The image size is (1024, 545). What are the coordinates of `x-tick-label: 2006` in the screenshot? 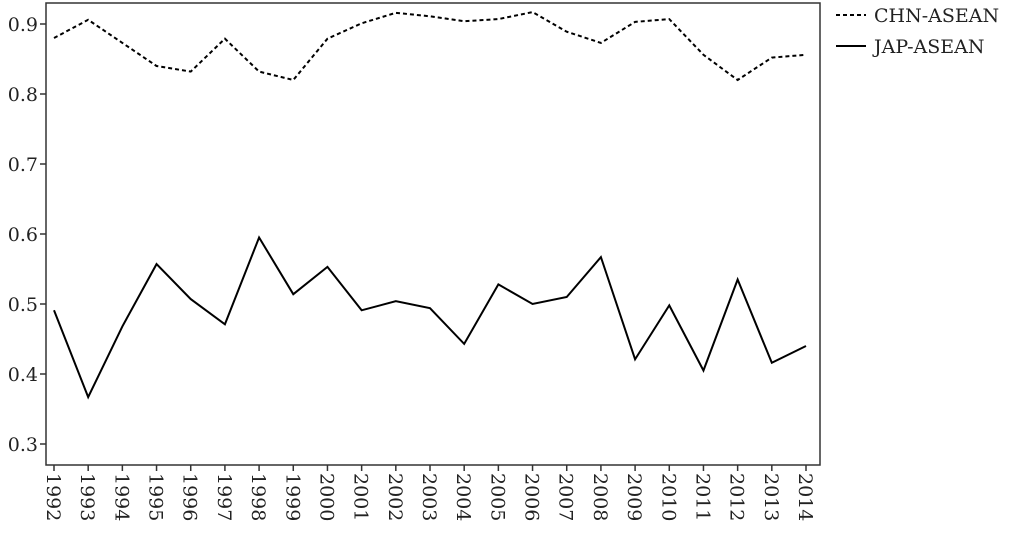 It's located at (532, 497).